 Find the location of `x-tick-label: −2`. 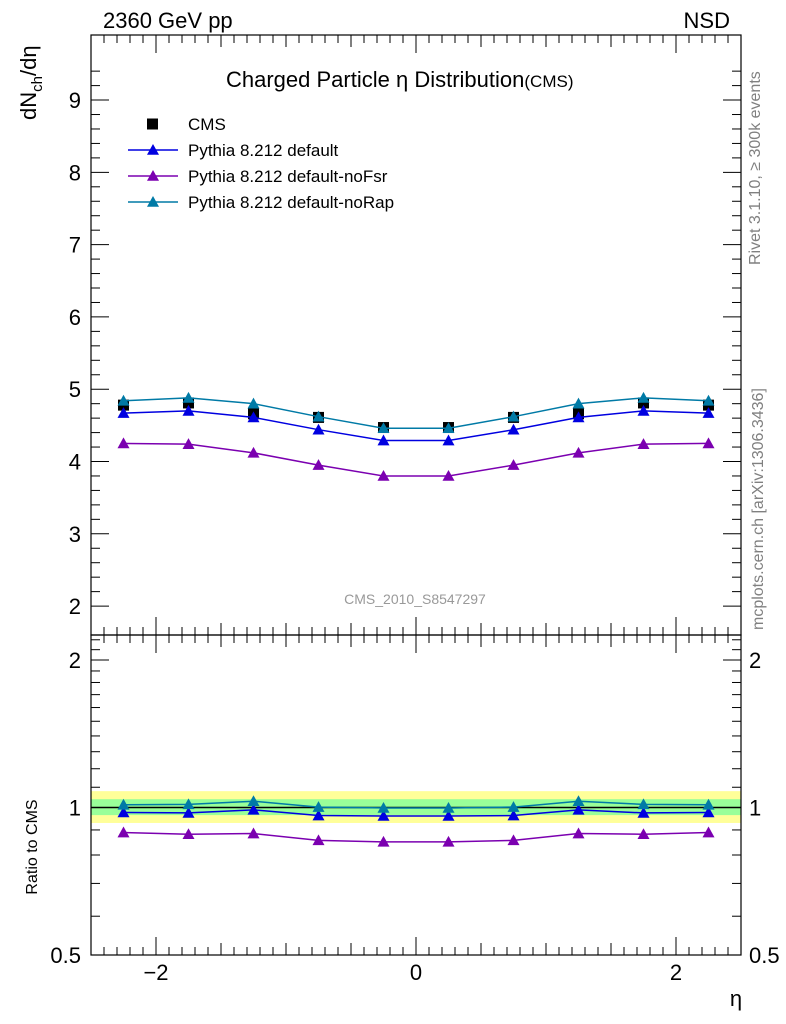

x-tick-label: −2 is located at coordinates (155, 972).